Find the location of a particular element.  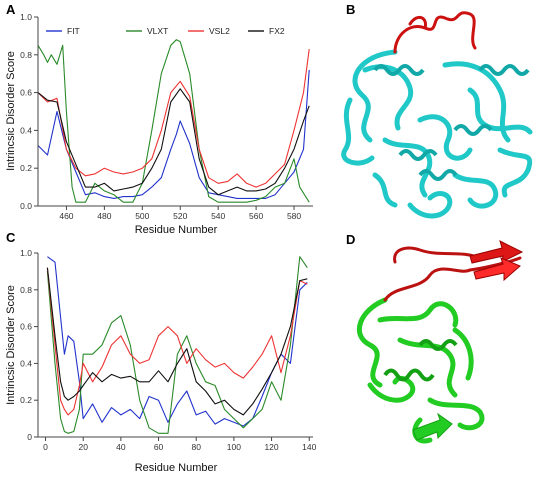

chart-a-y-tick-label: 0.0 is located at coordinates (26, 206).